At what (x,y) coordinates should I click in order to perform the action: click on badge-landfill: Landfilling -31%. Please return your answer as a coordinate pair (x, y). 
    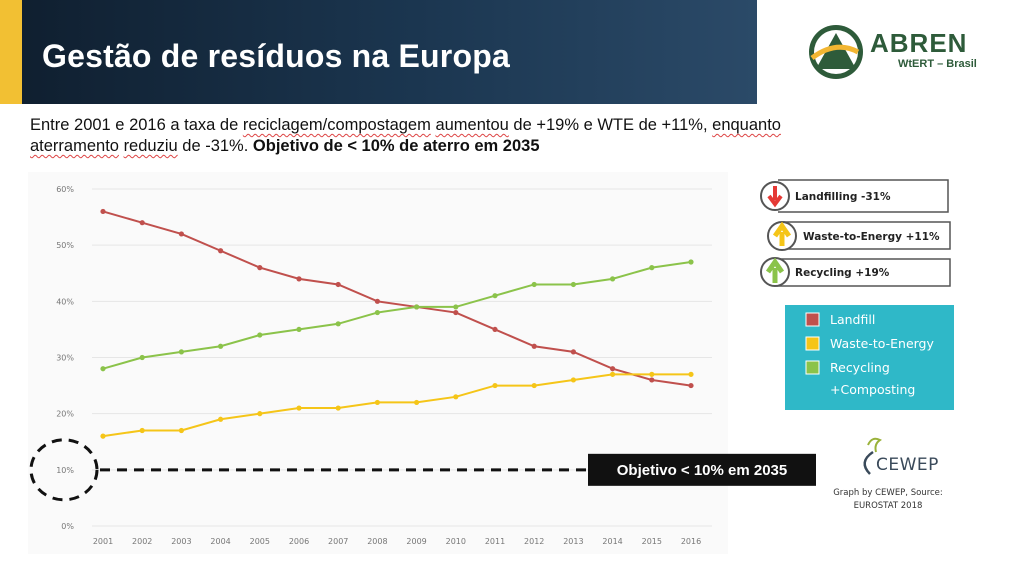
    Looking at the image, I should click on (854, 196).